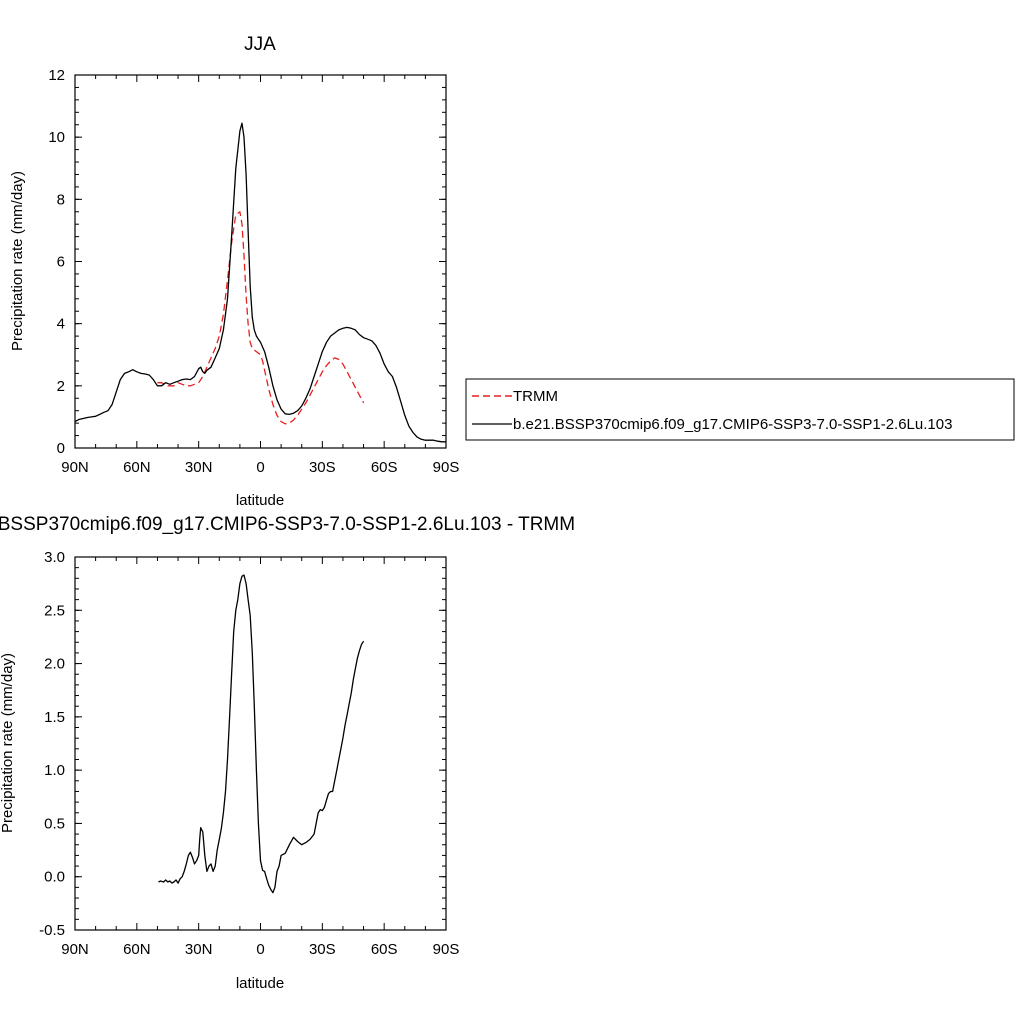  I want to click on y-tick-label: 1.5, so click(54, 717).